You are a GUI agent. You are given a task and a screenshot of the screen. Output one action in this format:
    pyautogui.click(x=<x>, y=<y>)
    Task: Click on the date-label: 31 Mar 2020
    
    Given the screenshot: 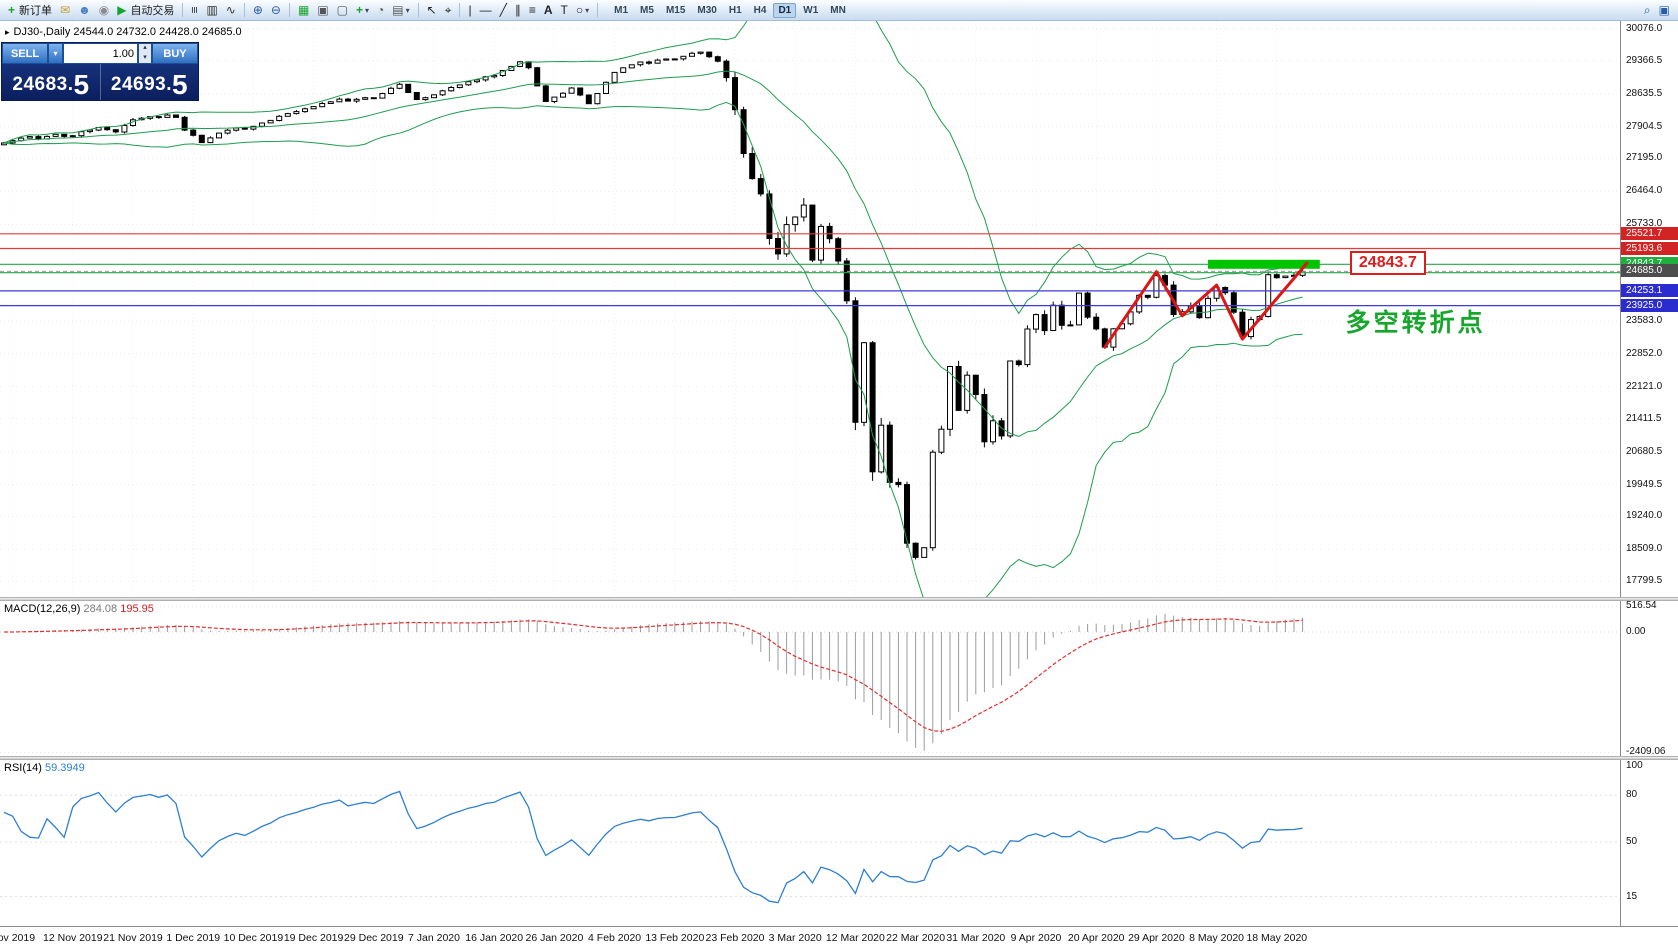 What is the action you would take?
    pyautogui.click(x=976, y=938)
    